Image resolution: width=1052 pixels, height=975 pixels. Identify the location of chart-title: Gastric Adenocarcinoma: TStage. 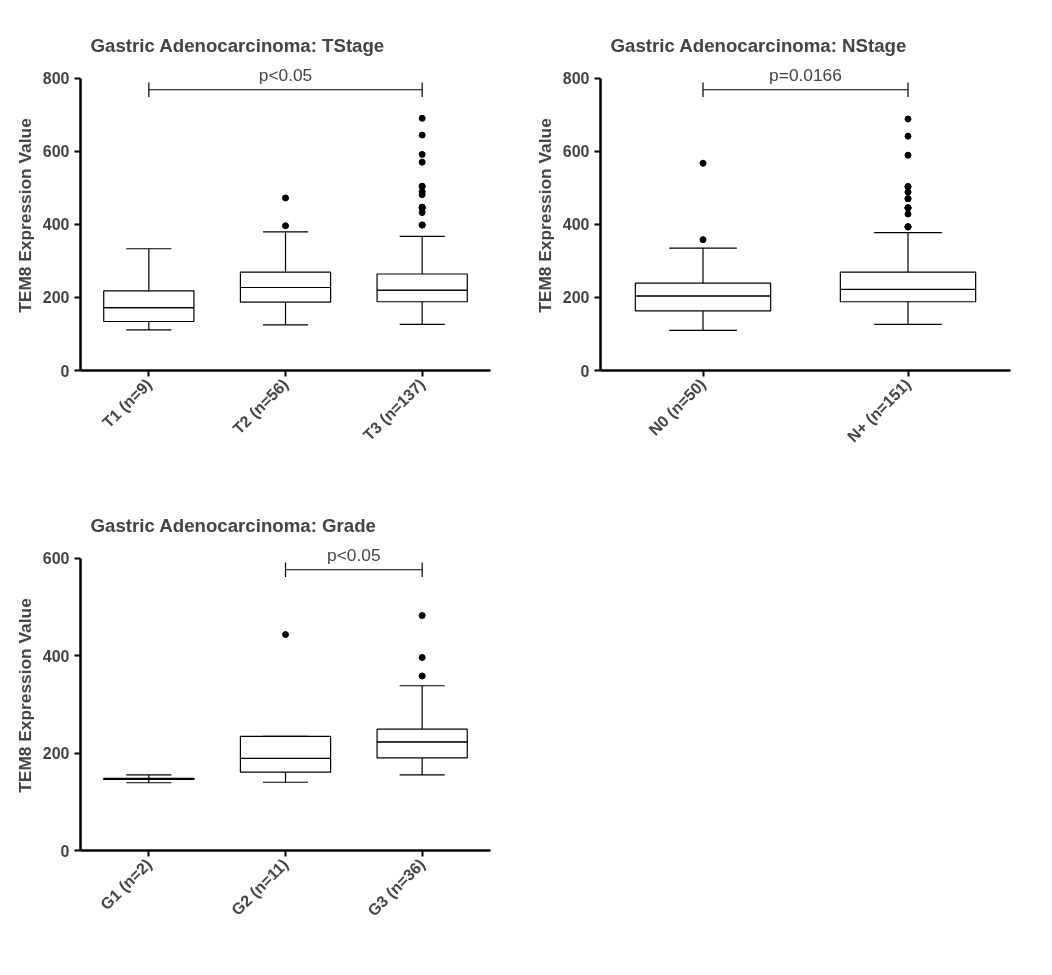
(237, 45).